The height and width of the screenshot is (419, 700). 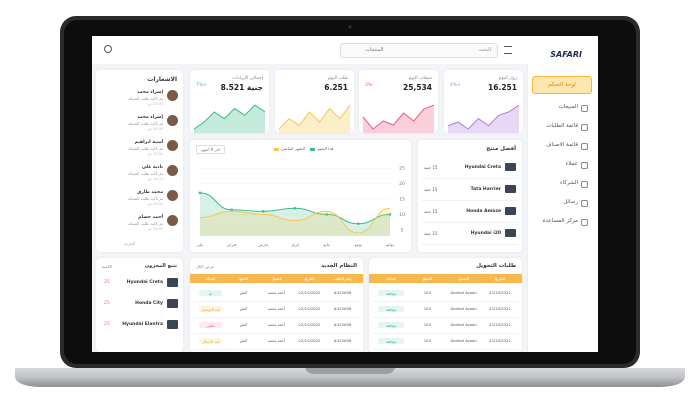 What do you see at coordinates (210, 325) in the screenshot?
I see `status-badge: ملغي` at bounding box center [210, 325].